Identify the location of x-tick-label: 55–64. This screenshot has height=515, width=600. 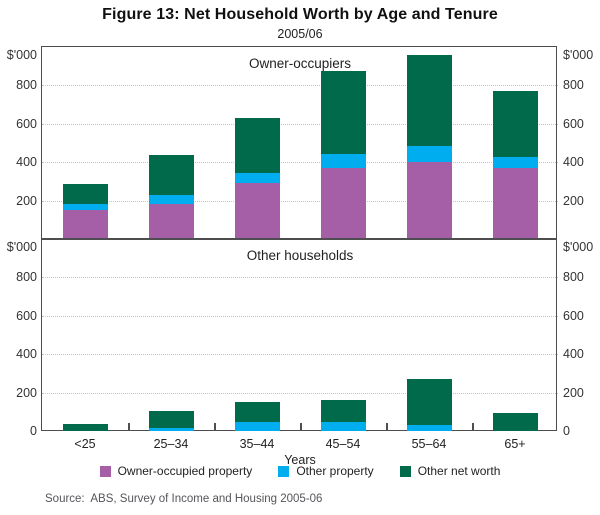
(429, 444).